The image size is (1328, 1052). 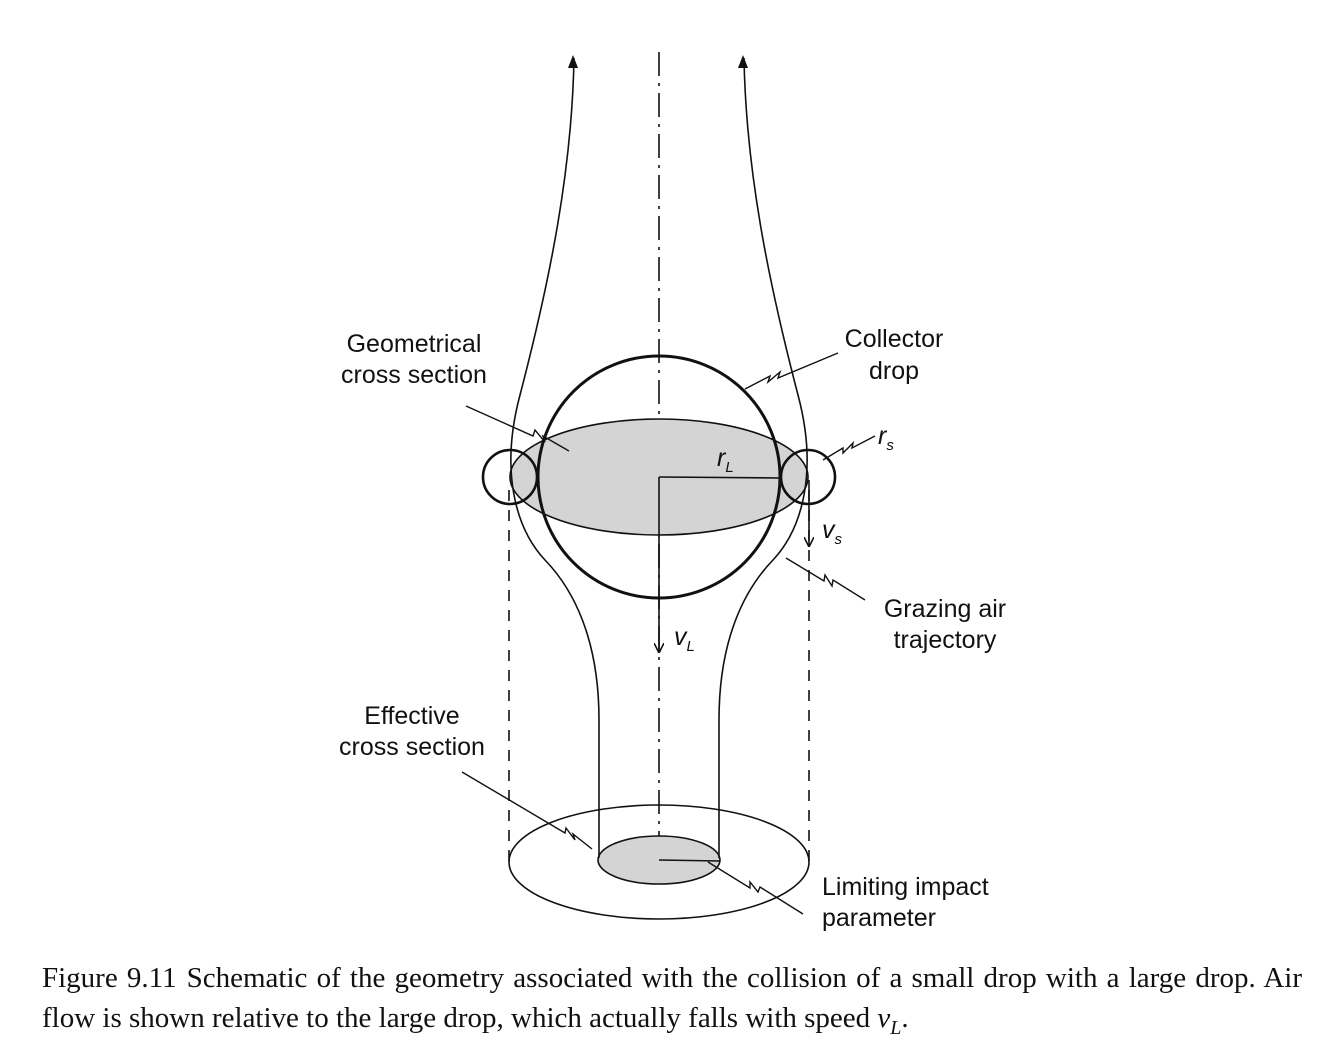 I want to click on limiting-label-line2: parameter, so click(x=879, y=918).